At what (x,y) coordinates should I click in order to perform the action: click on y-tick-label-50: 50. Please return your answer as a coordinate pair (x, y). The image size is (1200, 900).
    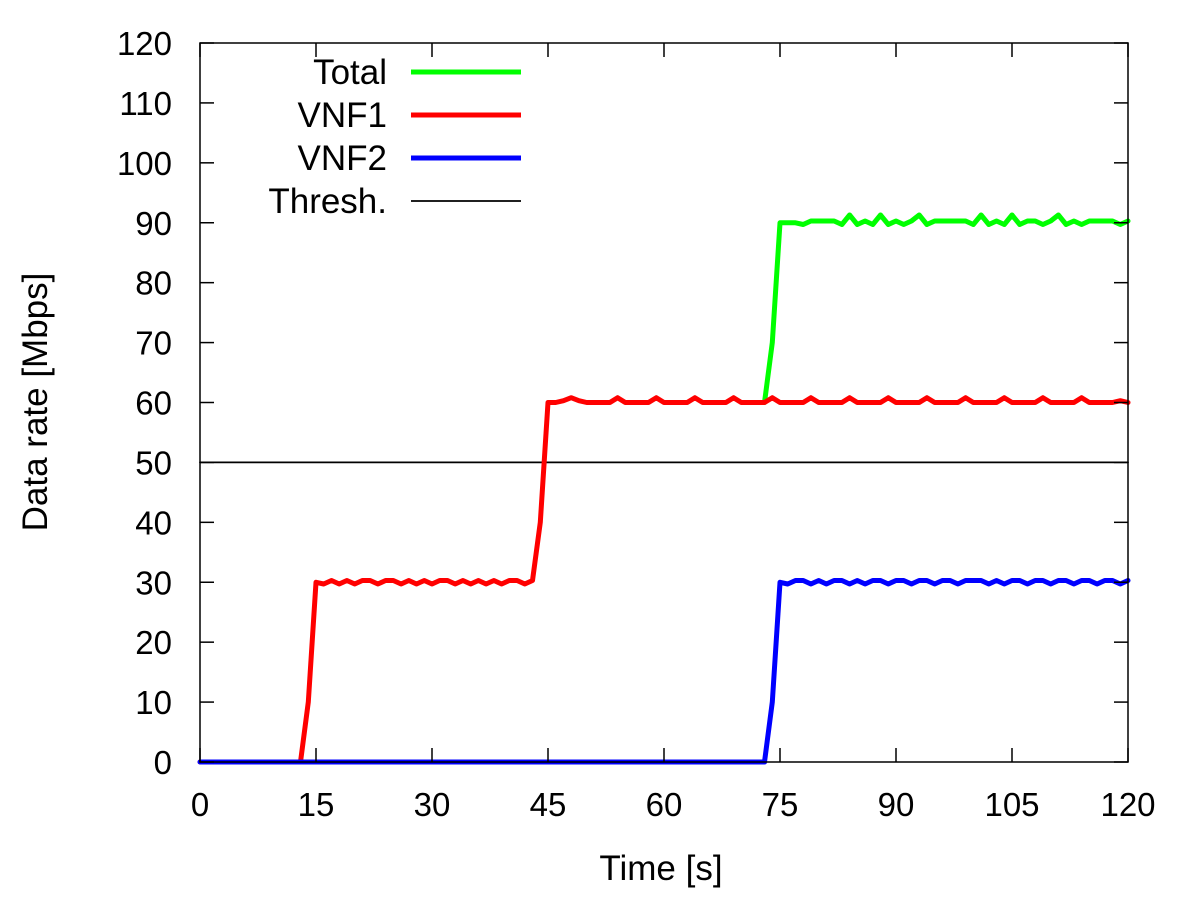
    Looking at the image, I should click on (153, 462).